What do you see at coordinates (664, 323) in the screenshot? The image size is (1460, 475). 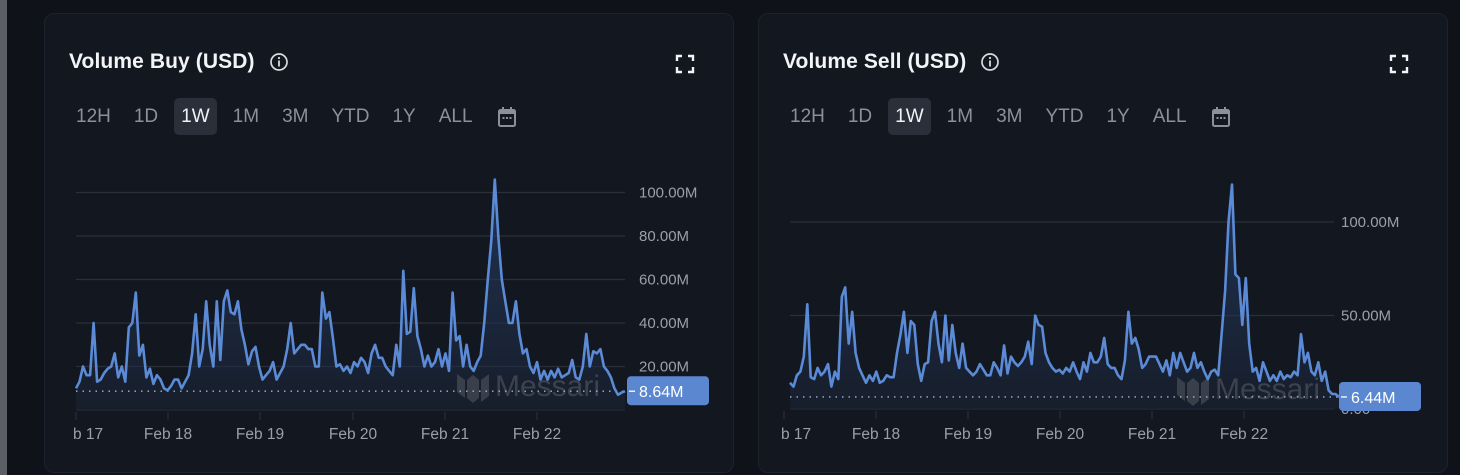 I see `y-tick-label: 40.00M` at bounding box center [664, 323].